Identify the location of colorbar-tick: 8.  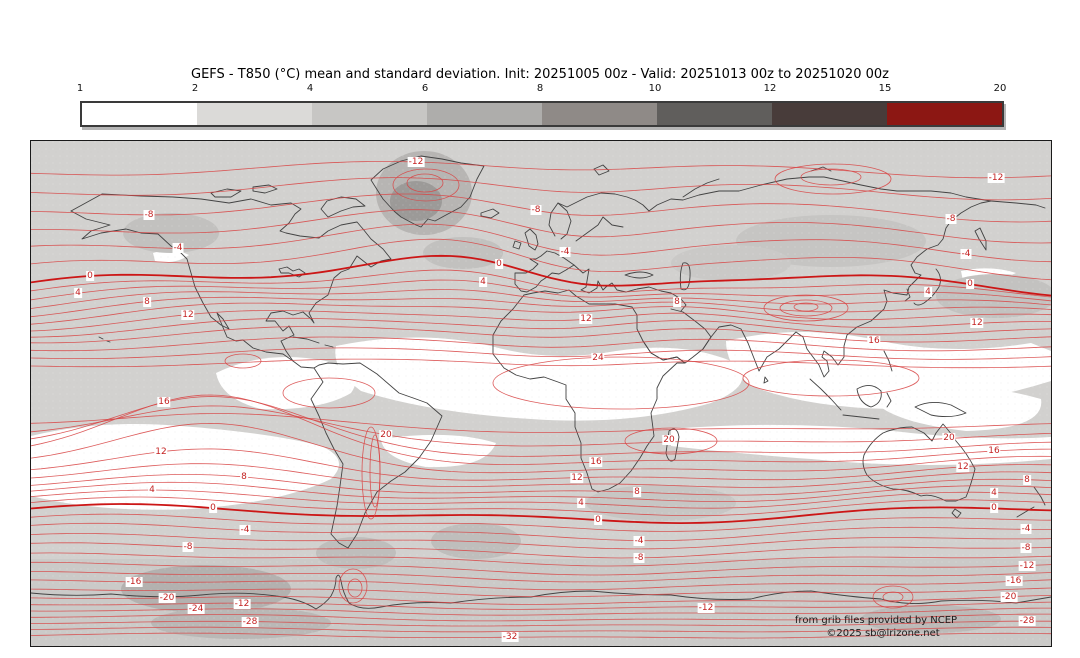
(540, 88).